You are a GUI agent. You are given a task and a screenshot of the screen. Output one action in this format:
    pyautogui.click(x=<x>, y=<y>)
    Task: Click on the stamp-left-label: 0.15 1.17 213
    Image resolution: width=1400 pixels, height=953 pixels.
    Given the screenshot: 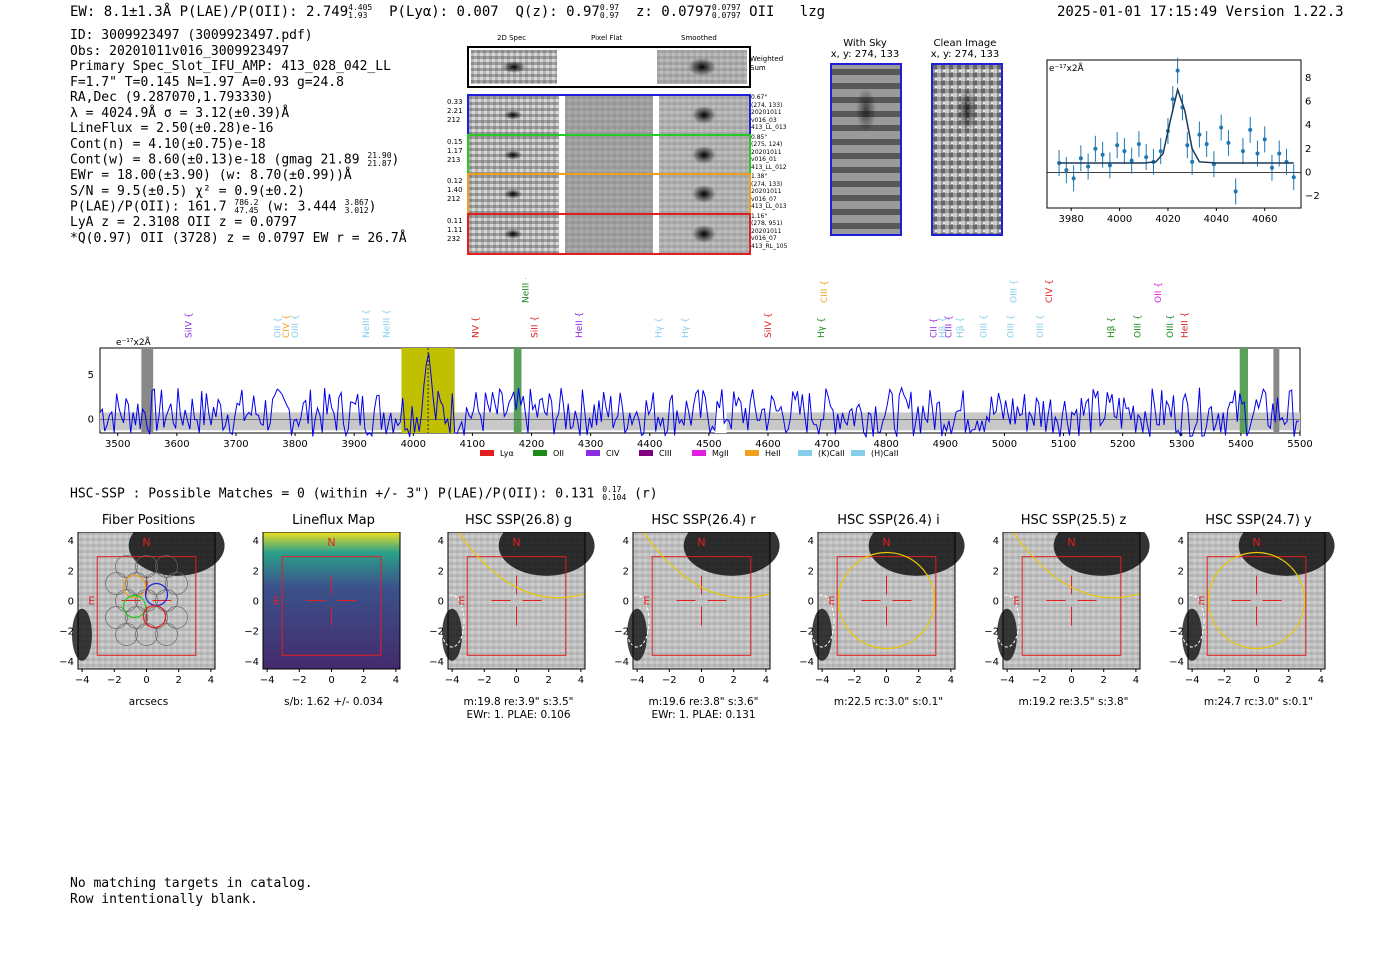 What is the action you would take?
    pyautogui.click(x=455, y=150)
    